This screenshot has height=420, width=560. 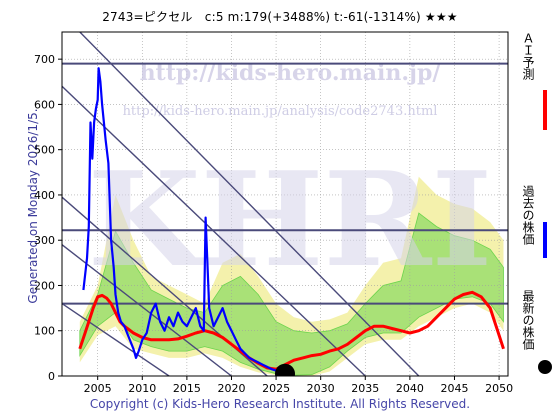 I want to click on legend-latest-swatch, so click(x=545, y=367).